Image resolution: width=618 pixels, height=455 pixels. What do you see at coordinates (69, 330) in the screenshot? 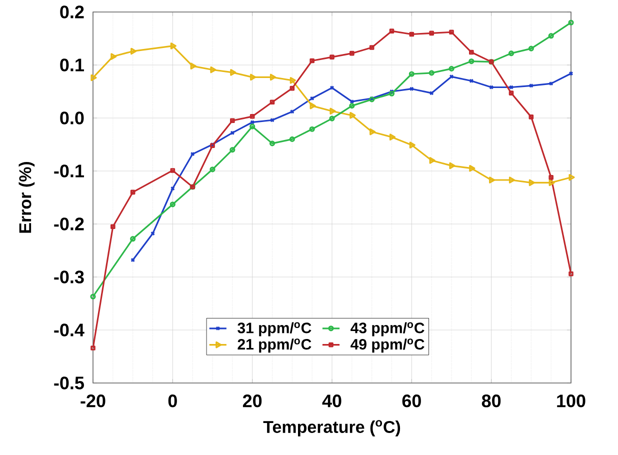
I see `y-tick-label: -0.4` at bounding box center [69, 330].